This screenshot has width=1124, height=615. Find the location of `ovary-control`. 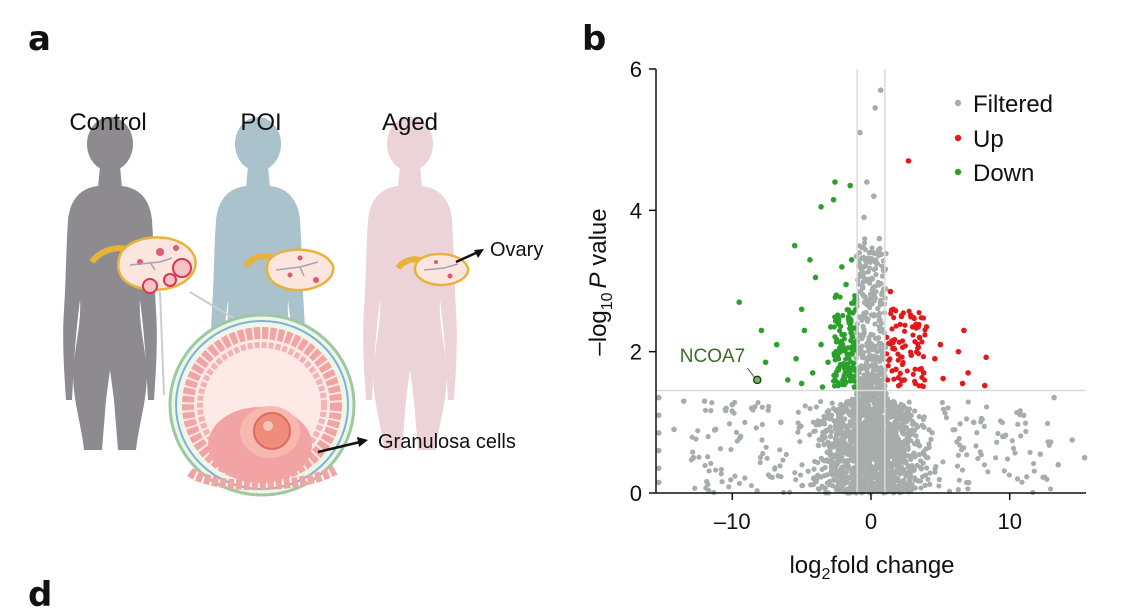

ovary-control is located at coordinates (143, 265).